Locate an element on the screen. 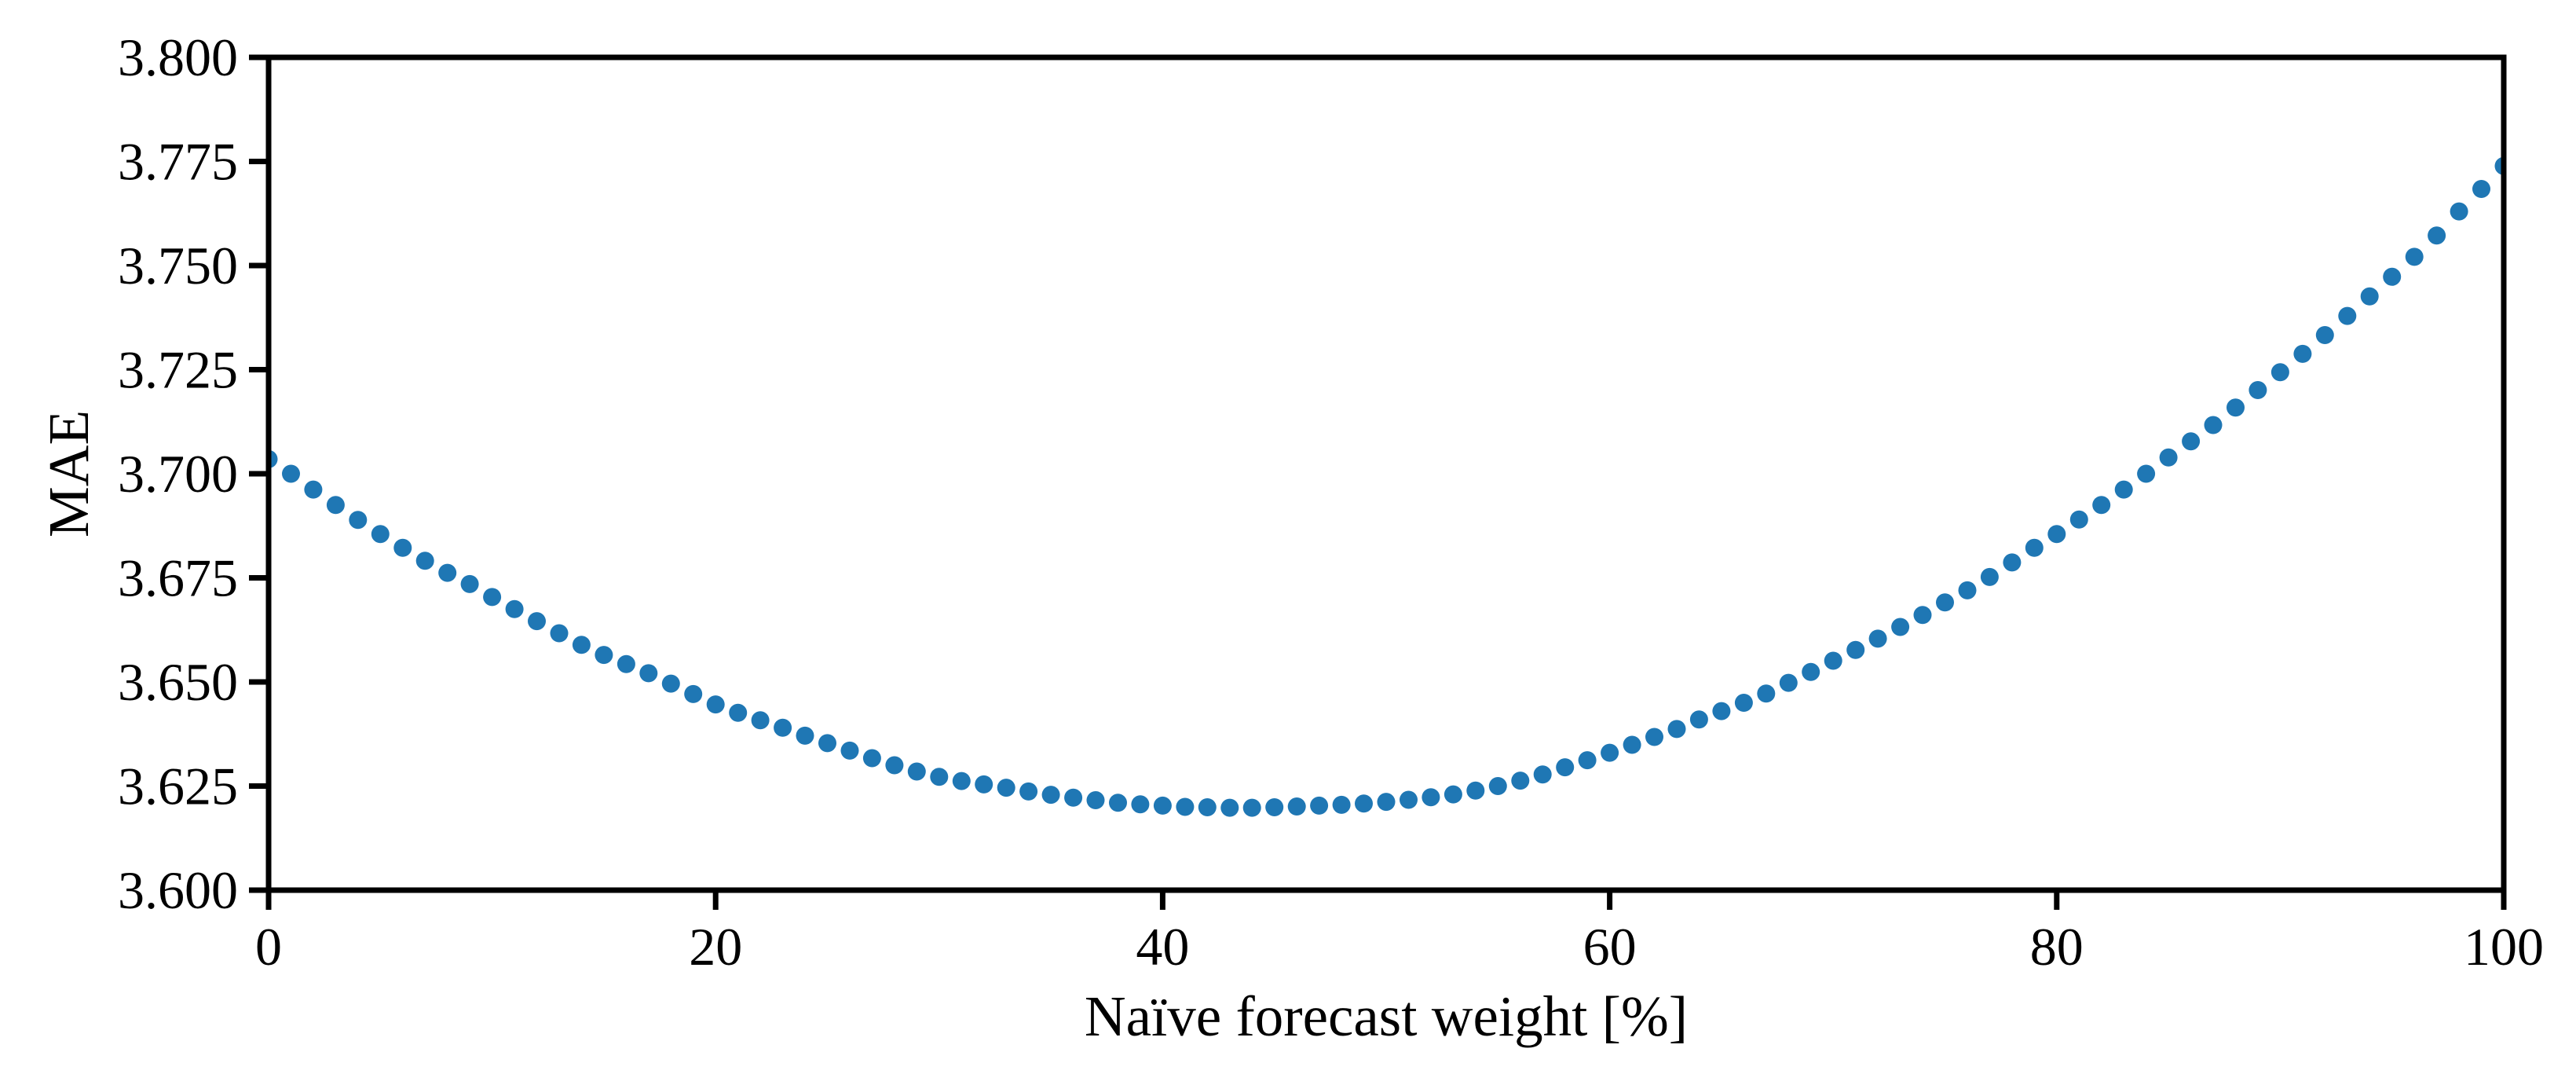 This screenshot has height=1085, width=2576. y-tick-label: 3.675 is located at coordinates (178, 578).